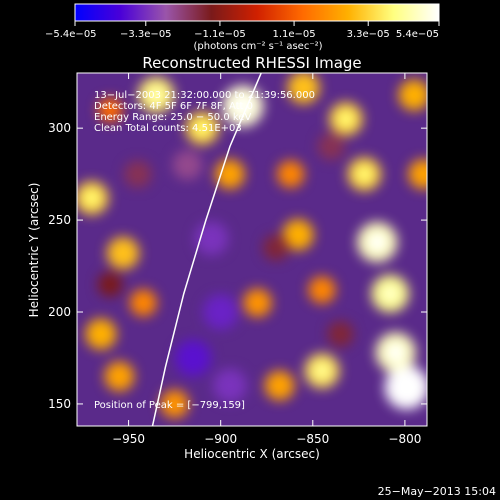 The height and width of the screenshot is (500, 500). I want to click on annotation-energy-range: Energy Range: 25.0 − 50.0 keV, so click(172, 117).